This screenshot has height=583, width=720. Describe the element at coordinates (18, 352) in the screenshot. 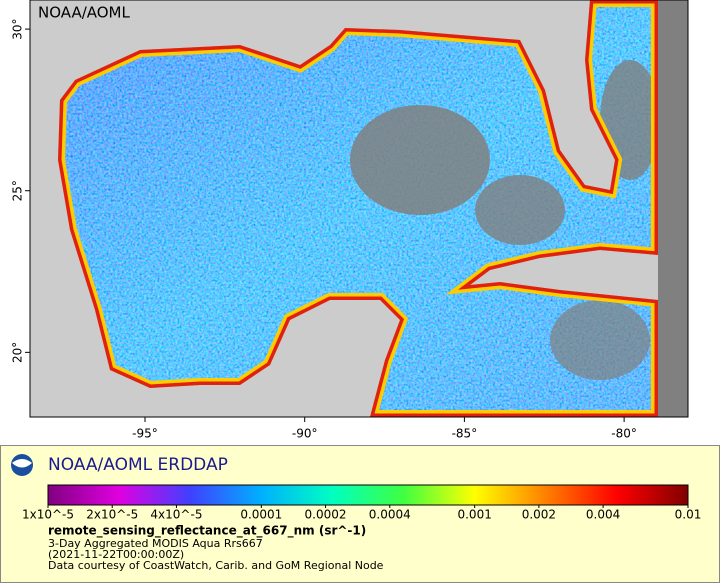

I see `y-tick-label: 20°` at that location.